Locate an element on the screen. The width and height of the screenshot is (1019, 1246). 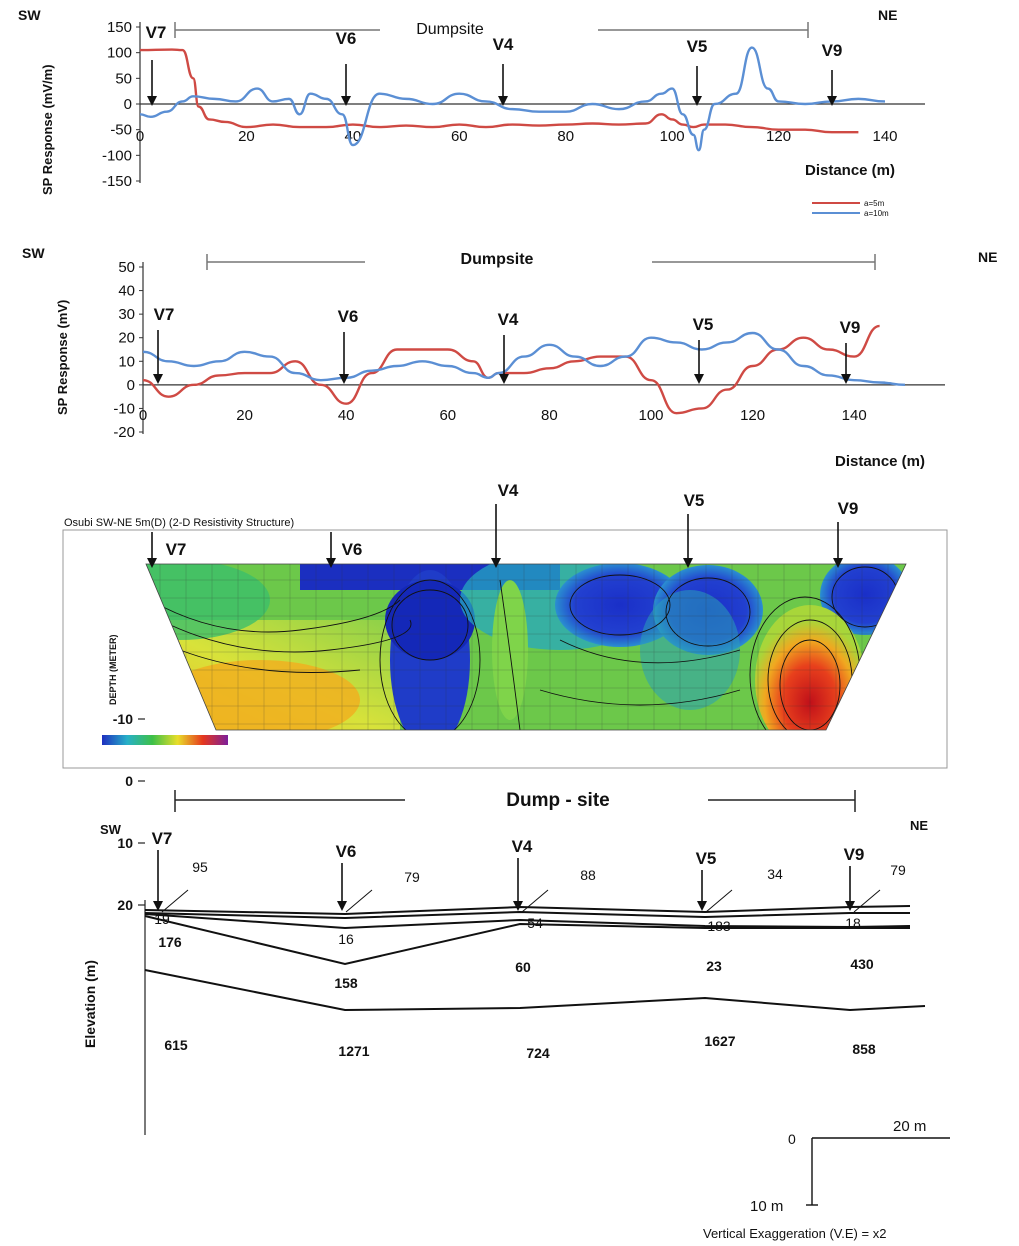
y-tick-label: 50 is located at coordinates (123, 78).